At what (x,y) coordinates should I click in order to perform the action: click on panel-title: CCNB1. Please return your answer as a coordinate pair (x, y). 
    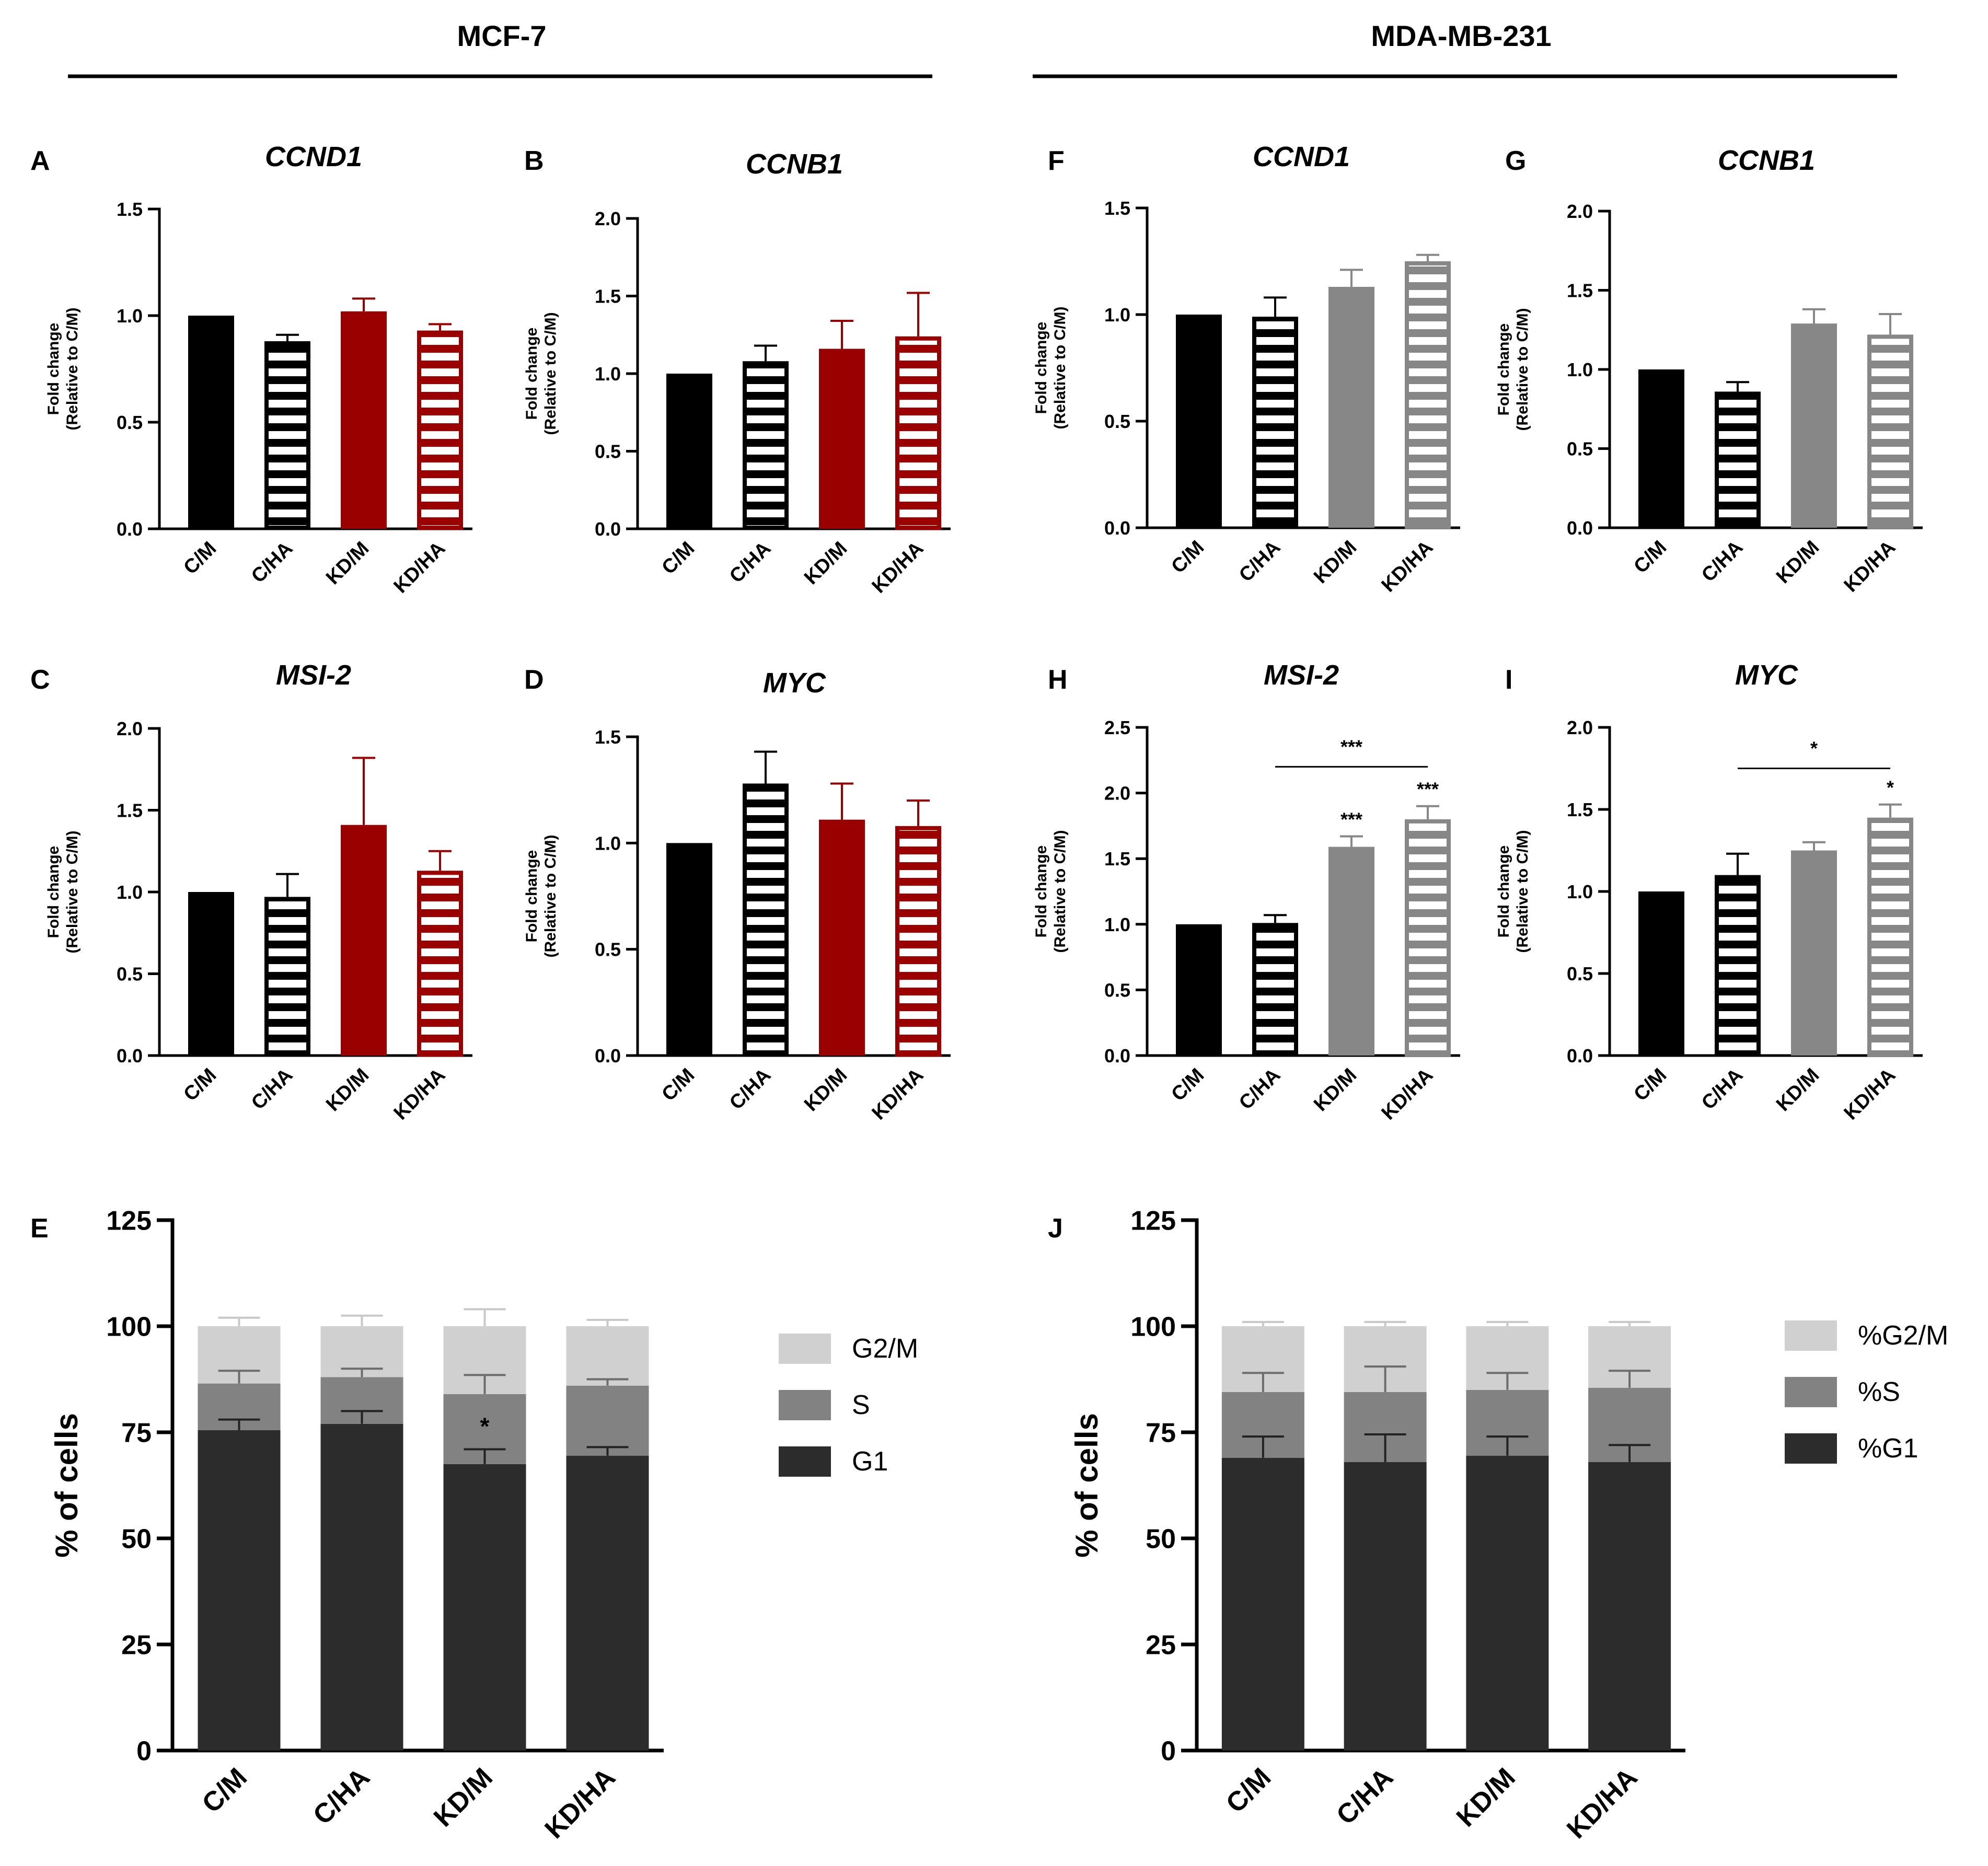
    Looking at the image, I should click on (794, 164).